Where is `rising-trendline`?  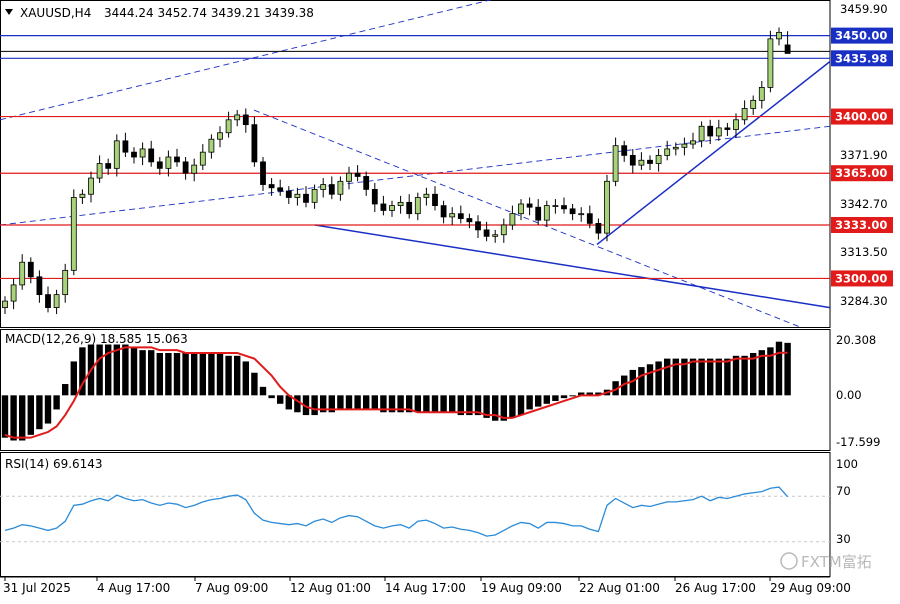
rising-trendline is located at coordinates (713, 153).